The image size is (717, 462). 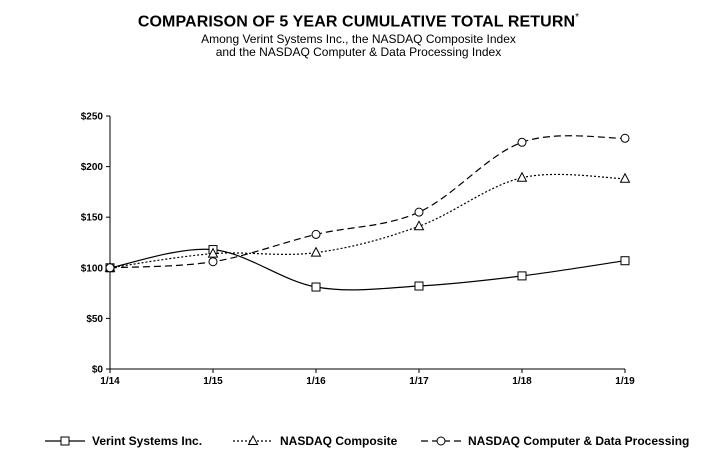 I want to click on legend-label: NASDAQ Composite, so click(x=339, y=441).